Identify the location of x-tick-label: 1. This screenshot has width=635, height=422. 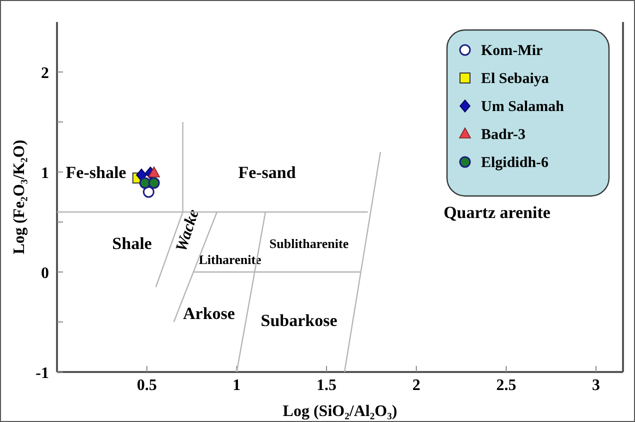
(236, 385).